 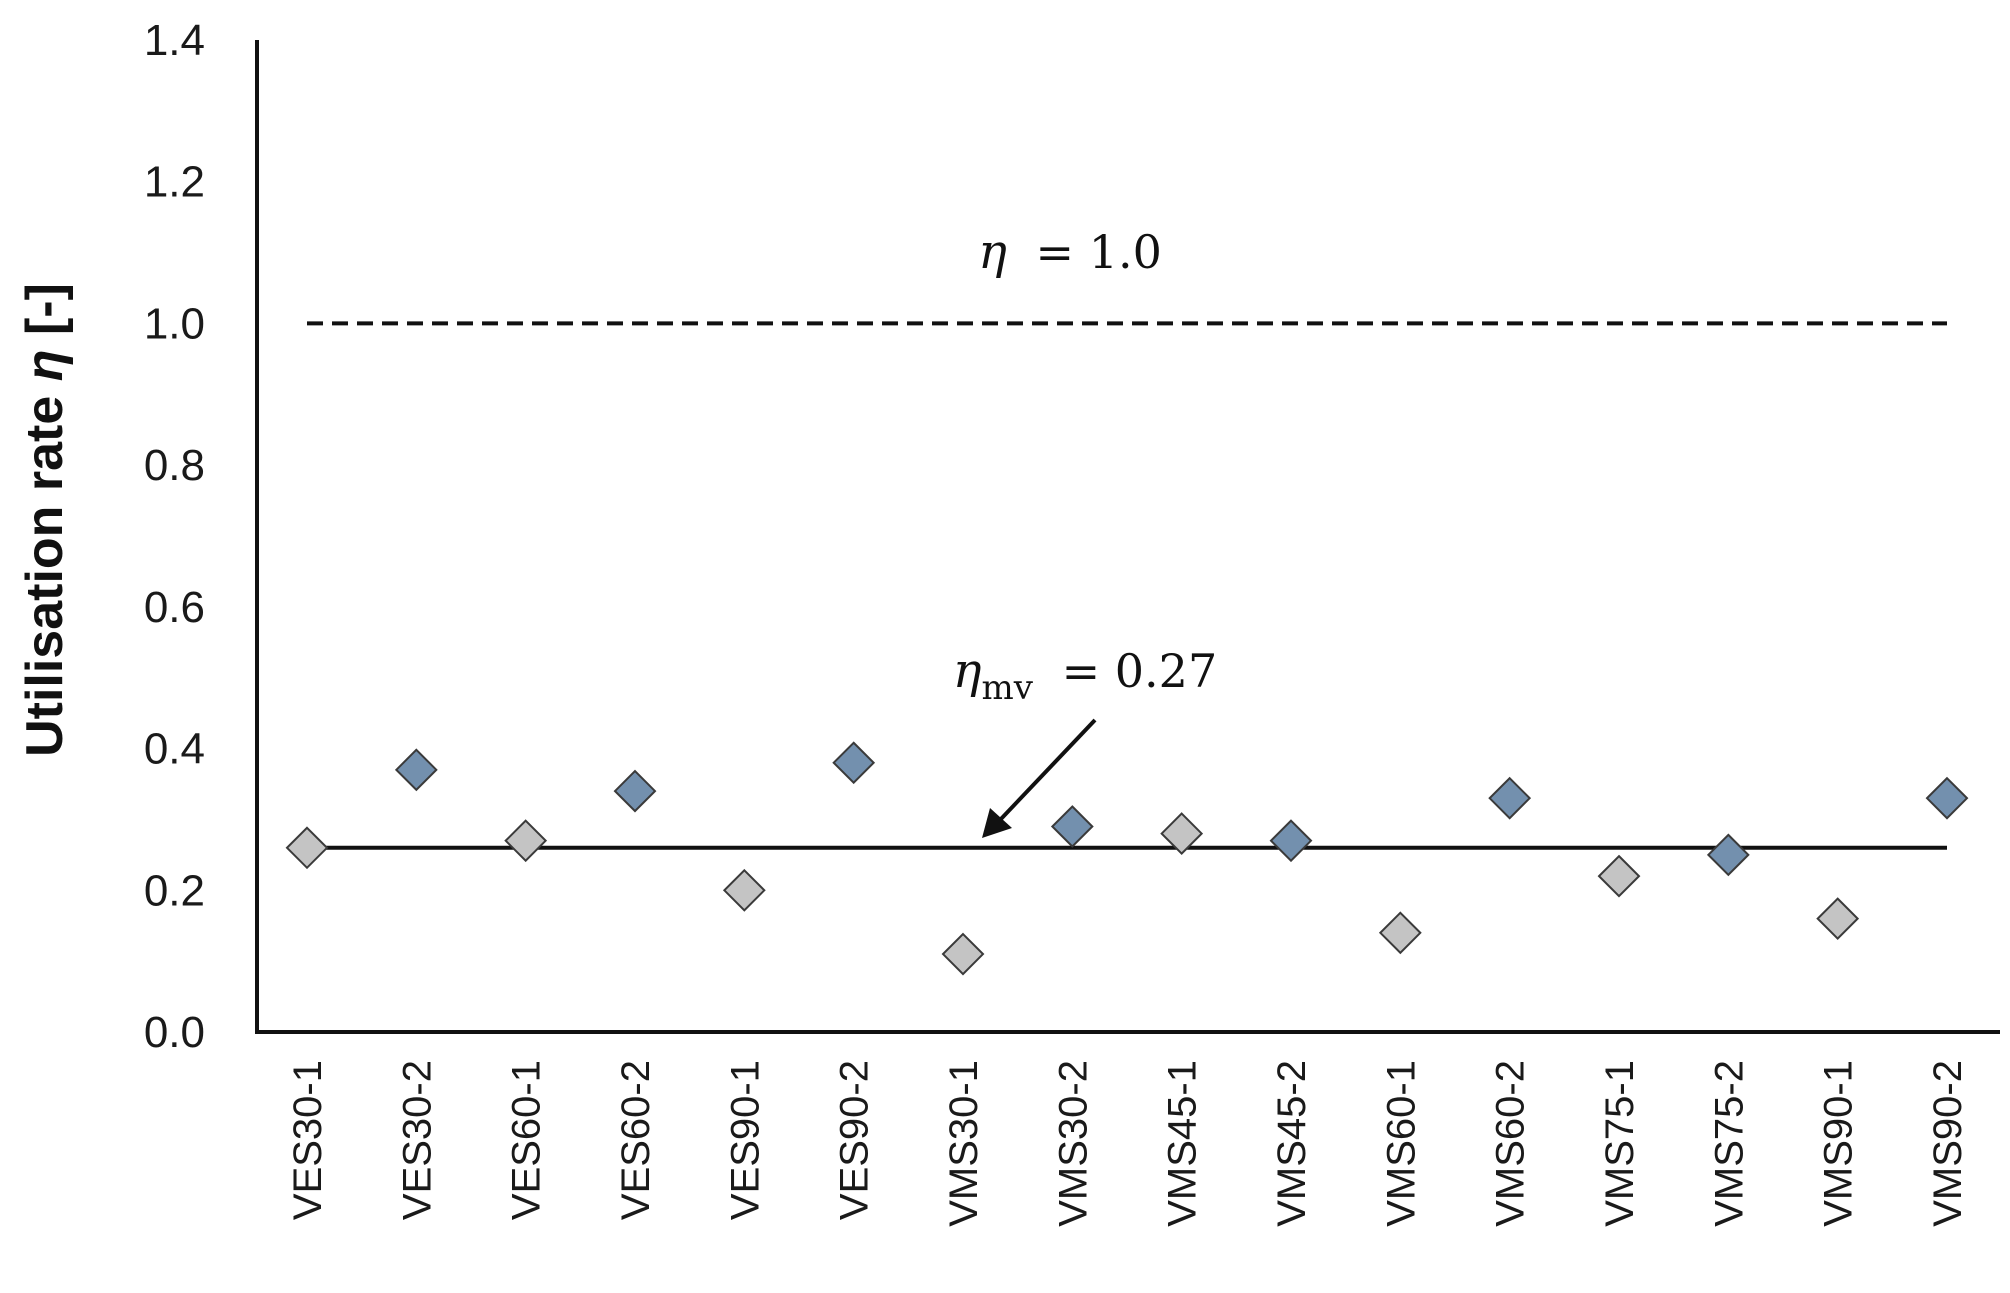 I want to click on y-axis-title: Utilisation rate η [-], so click(x=45, y=520).